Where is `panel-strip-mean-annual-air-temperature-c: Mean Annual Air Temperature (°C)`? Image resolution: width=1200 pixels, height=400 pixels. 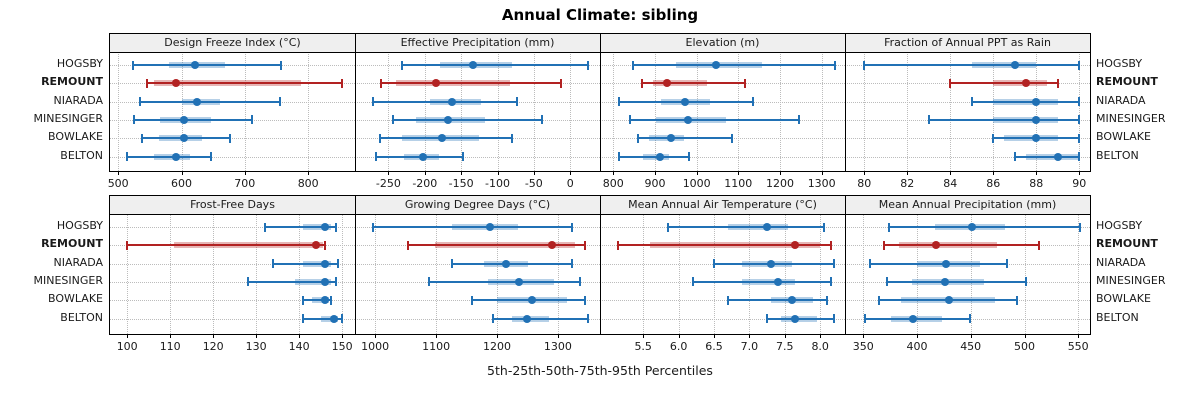
panel-strip-mean-annual-air-temperature-c: Mean Annual Air Temperature (°C) is located at coordinates (722, 205).